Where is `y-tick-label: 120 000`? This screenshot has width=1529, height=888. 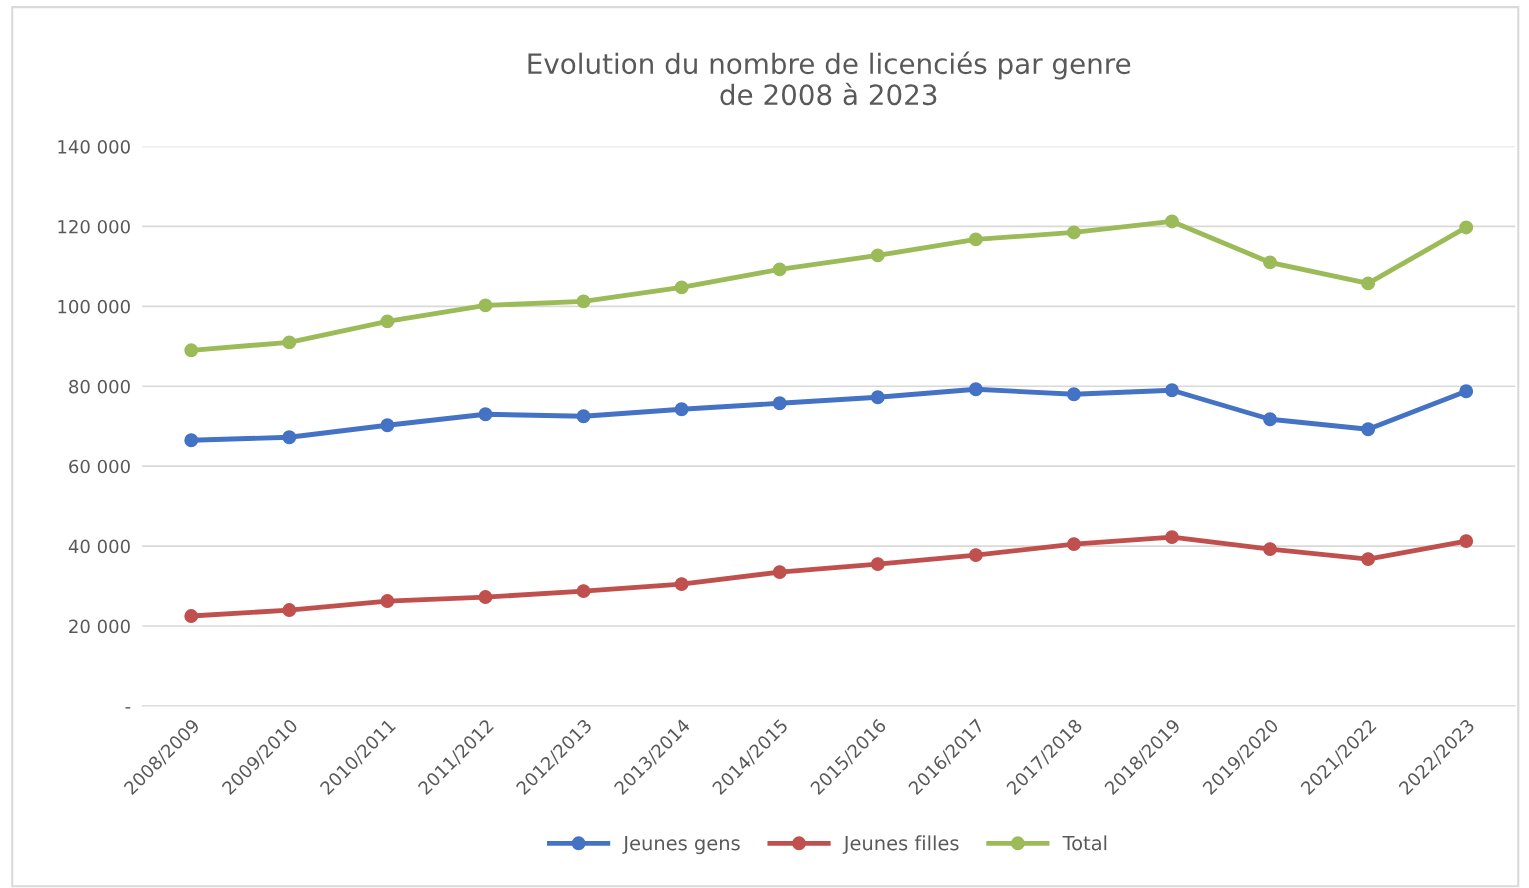 y-tick-label: 120 000 is located at coordinates (94, 226).